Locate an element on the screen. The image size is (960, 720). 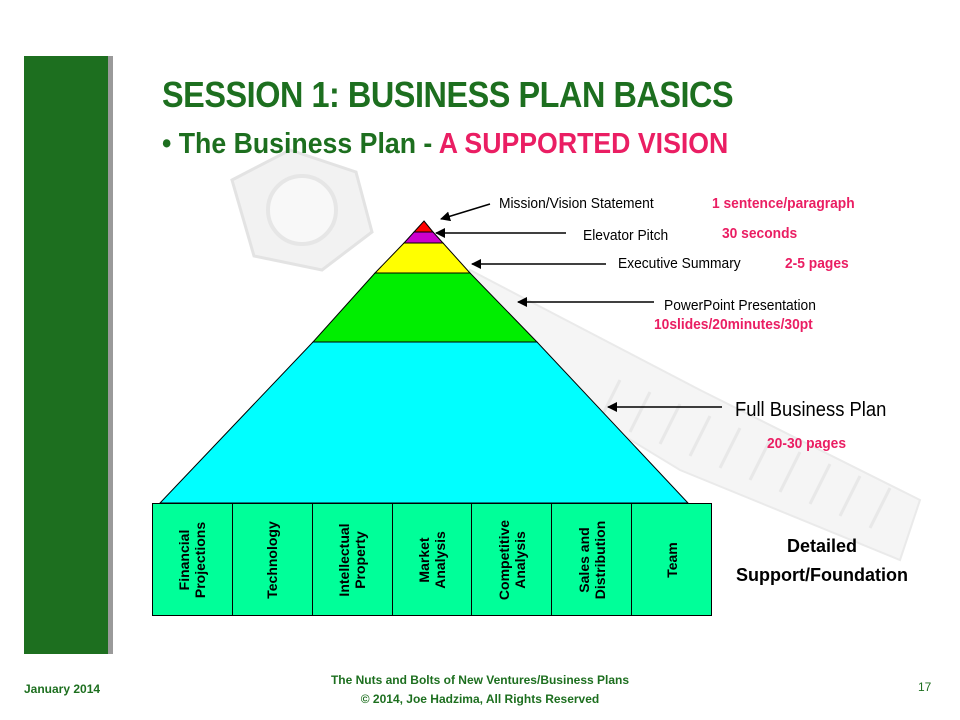
foundation-column-label: Competitive Analysis is located at coordinates (511, 559).